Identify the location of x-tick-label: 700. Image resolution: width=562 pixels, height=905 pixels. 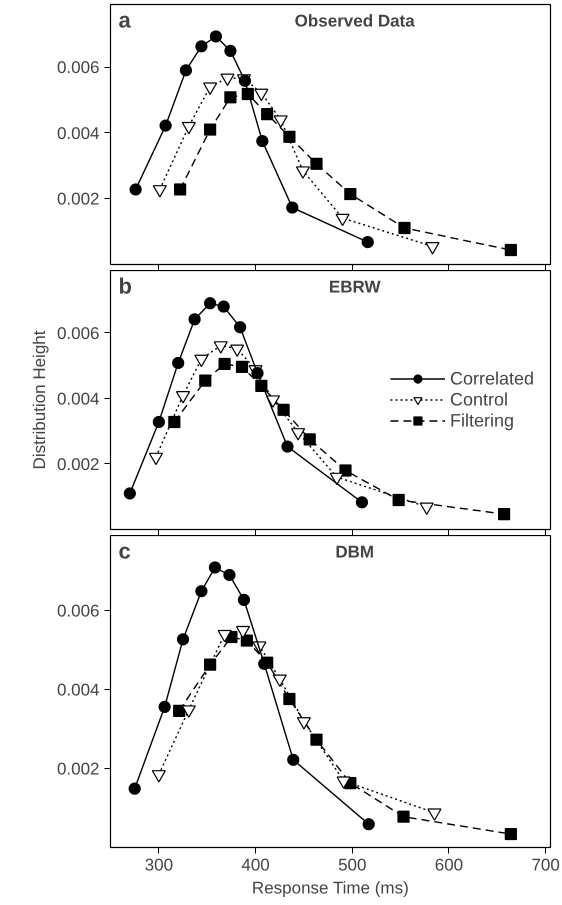
(545, 865).